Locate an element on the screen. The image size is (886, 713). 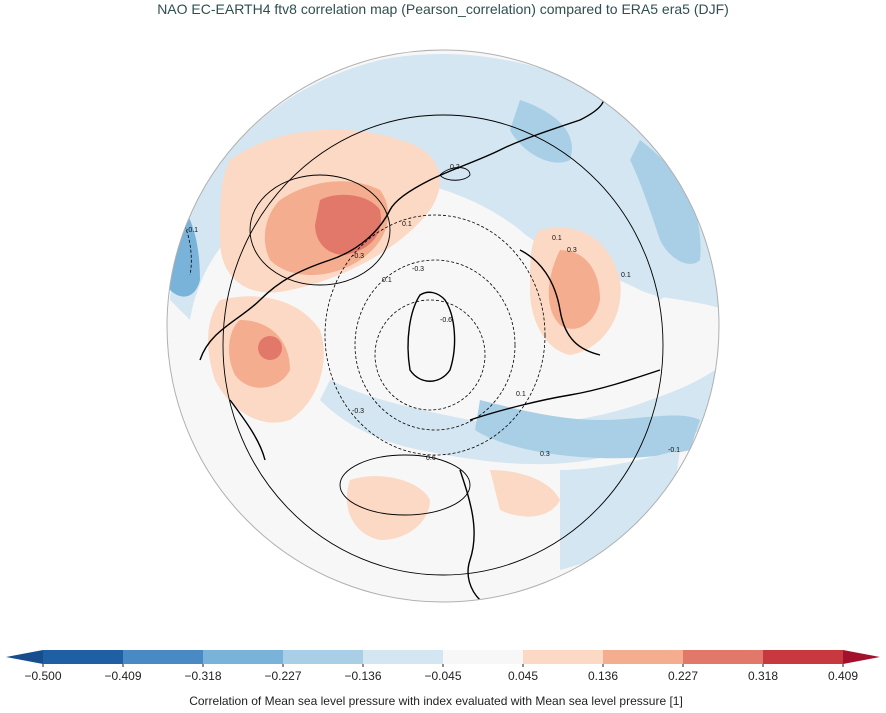
colorbar-tick-label: 0.136 is located at coordinates (603, 676).